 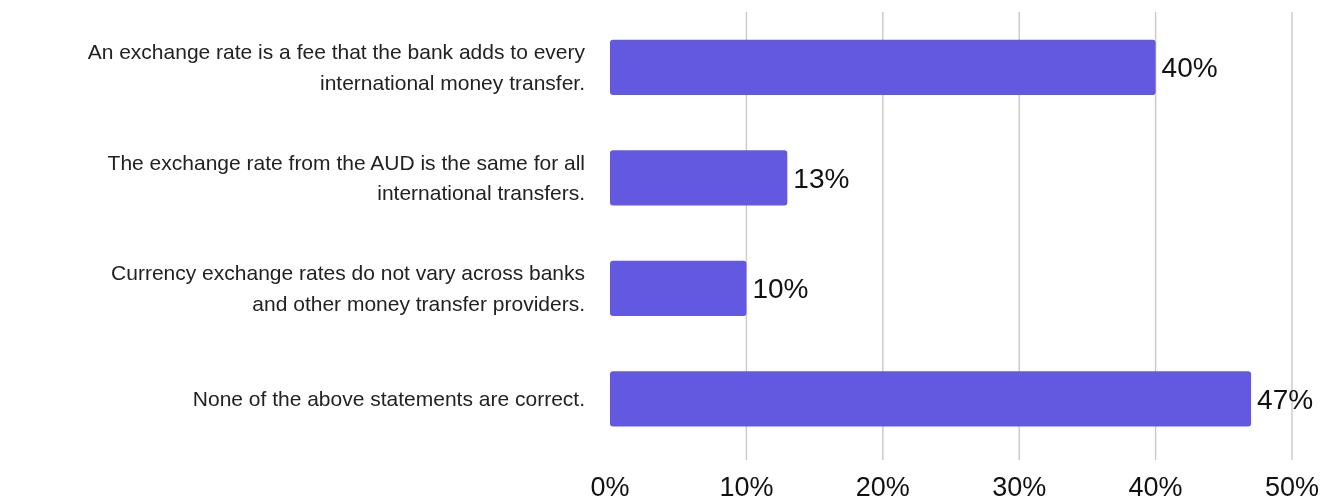 I want to click on data-label: 47%, so click(x=1285, y=399).